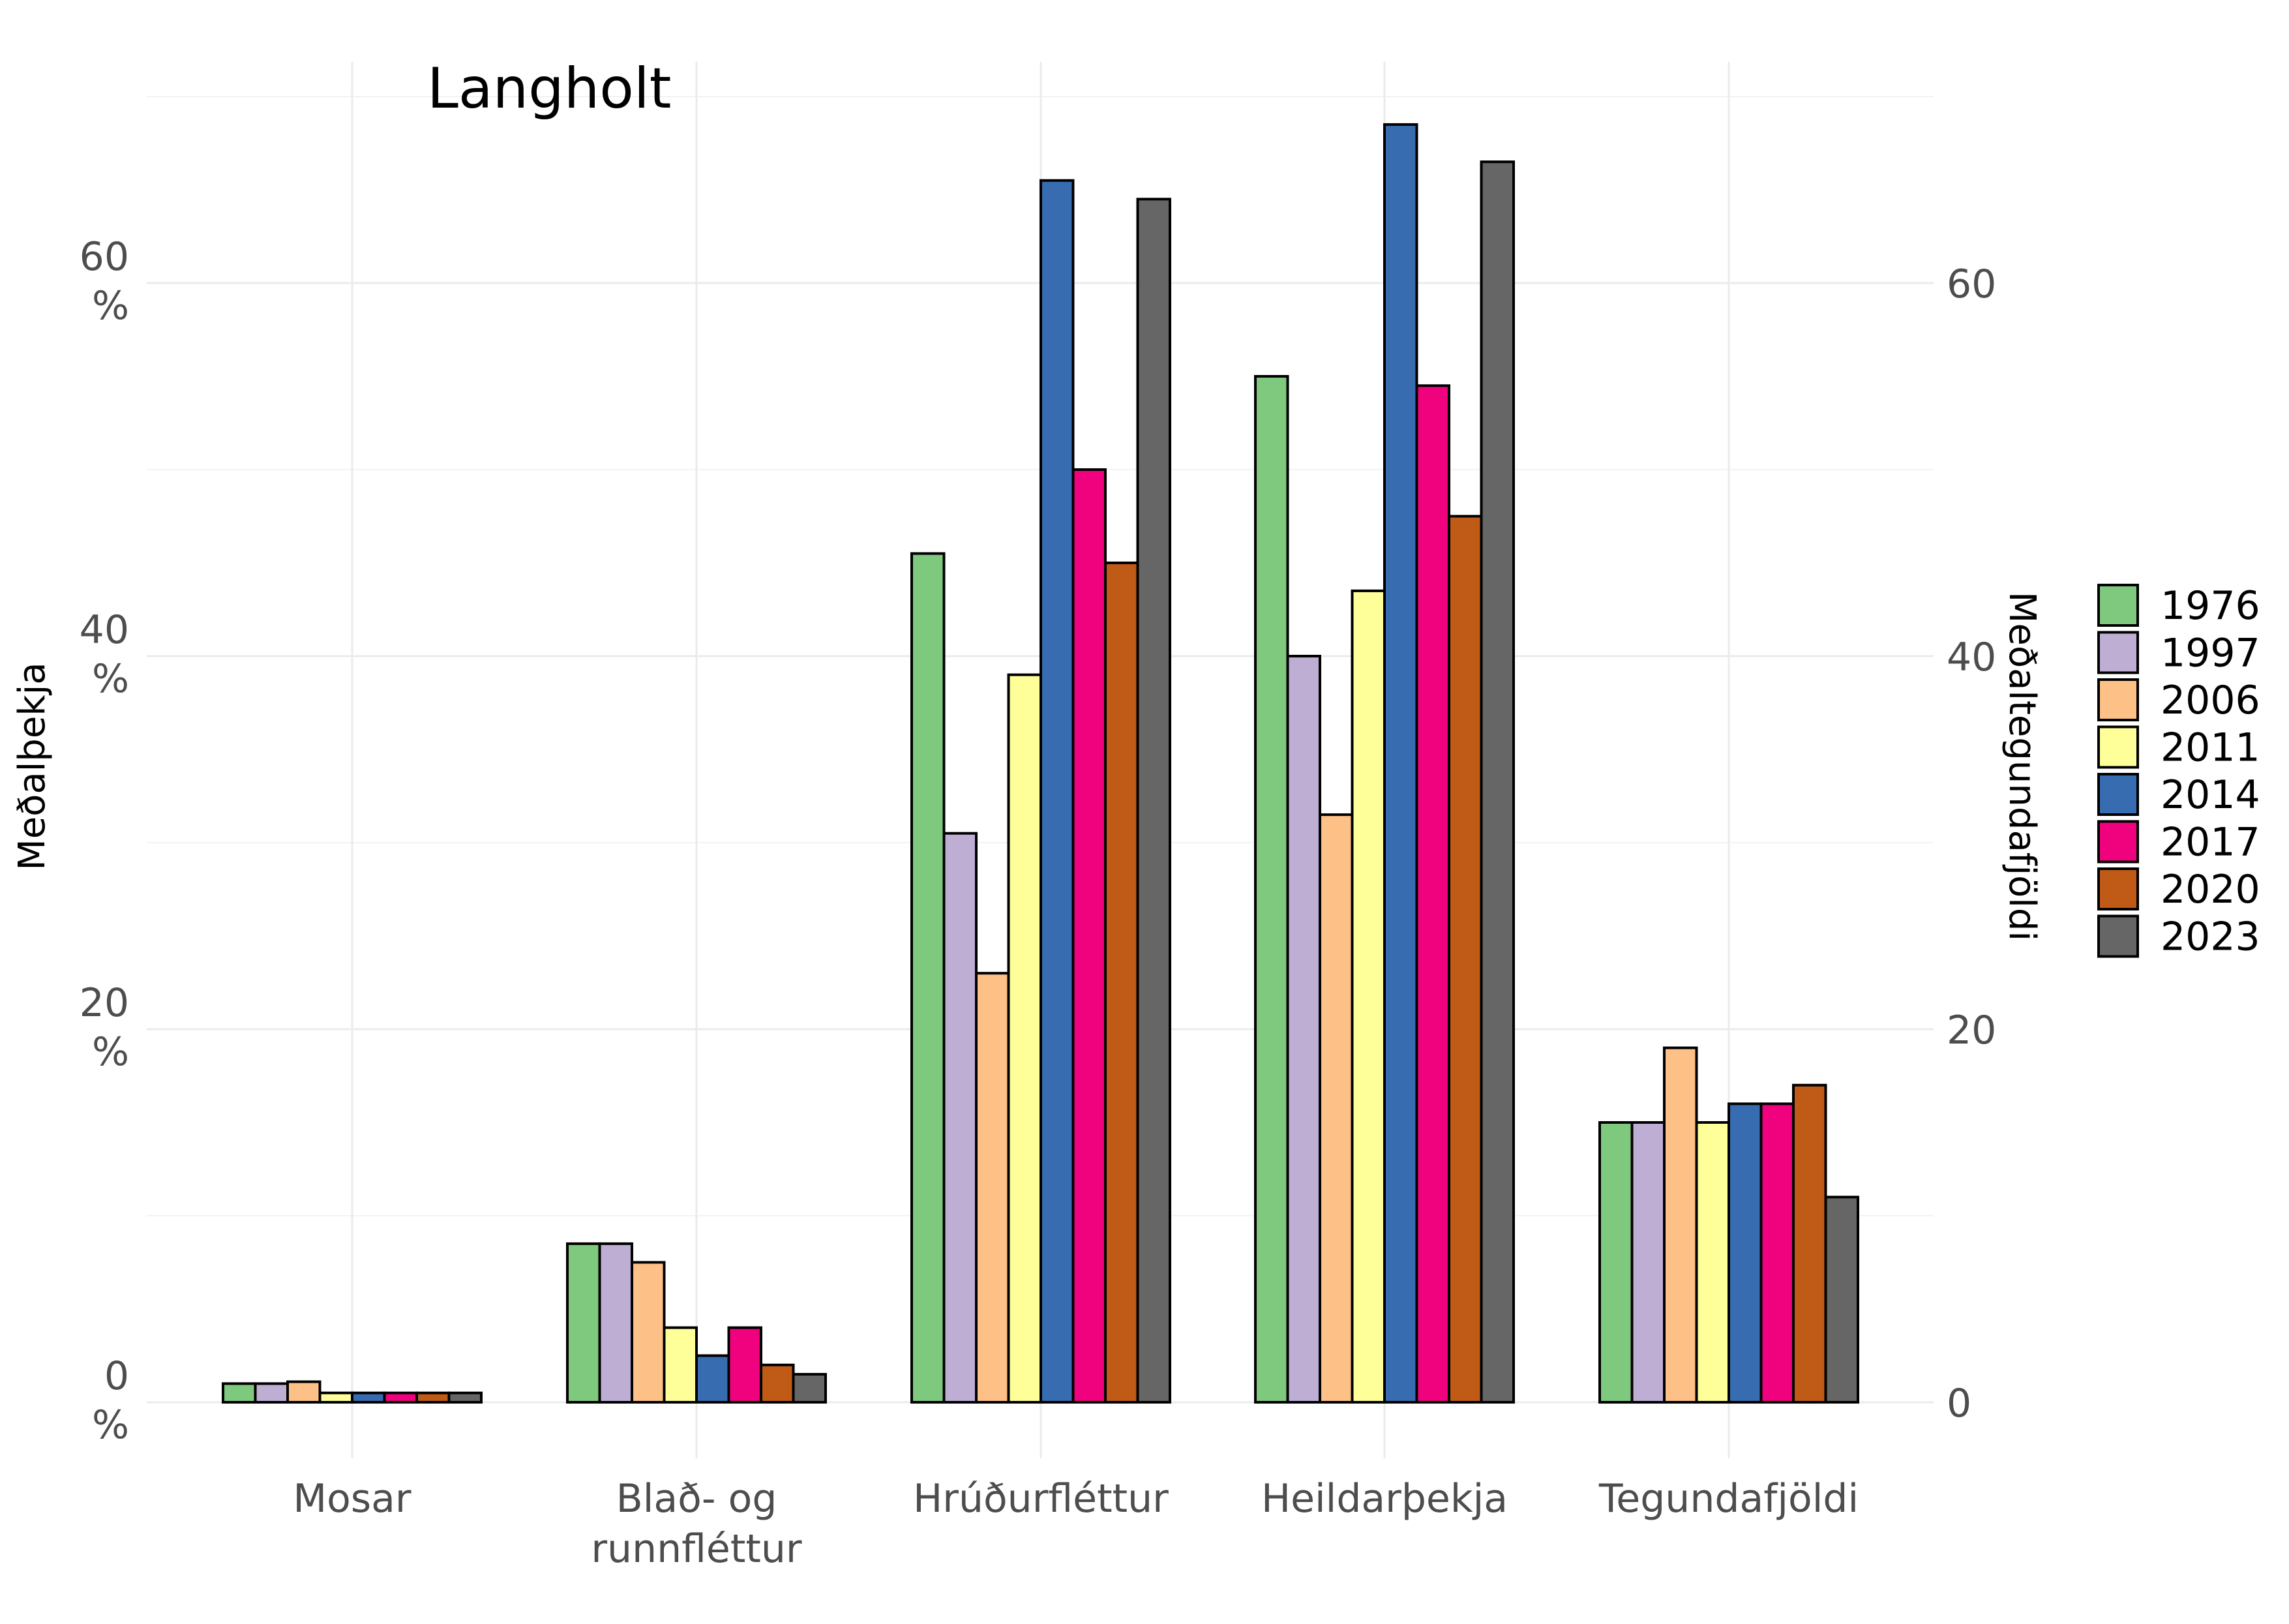 The width and height of the screenshot is (2289, 1624). I want to click on y-tick-label: 40%, so click(104, 654).